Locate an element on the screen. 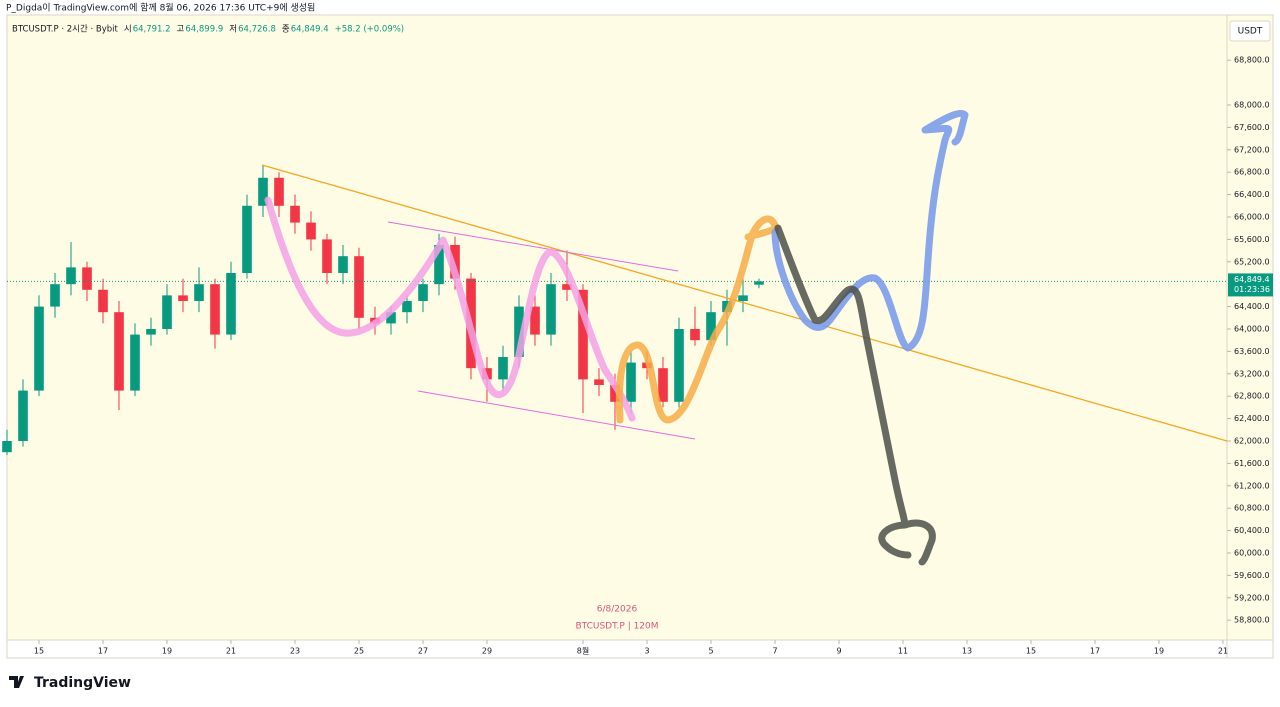 Image resolution: width=1280 pixels, height=707 pixels. x-tick-label: 11 is located at coordinates (903, 651).